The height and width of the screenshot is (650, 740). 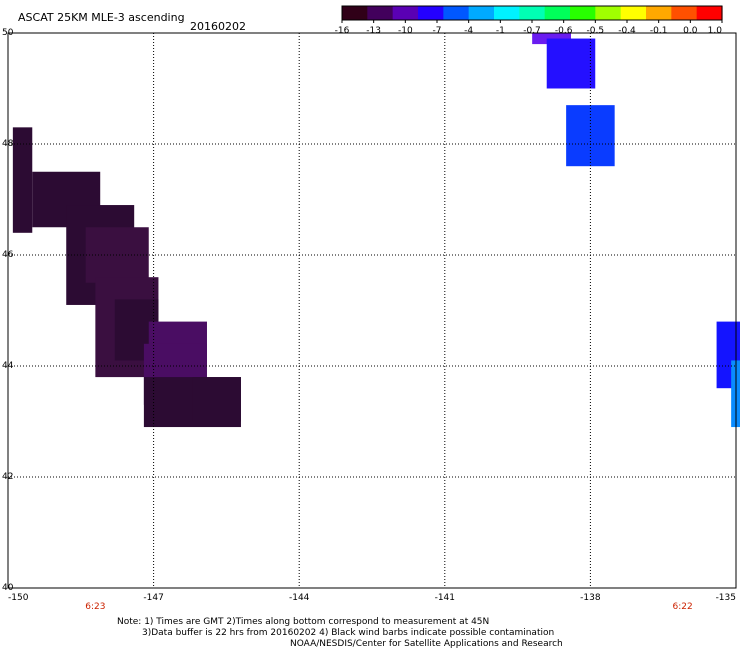 I want to click on pass-time-label: 6:22, so click(x=682, y=607).